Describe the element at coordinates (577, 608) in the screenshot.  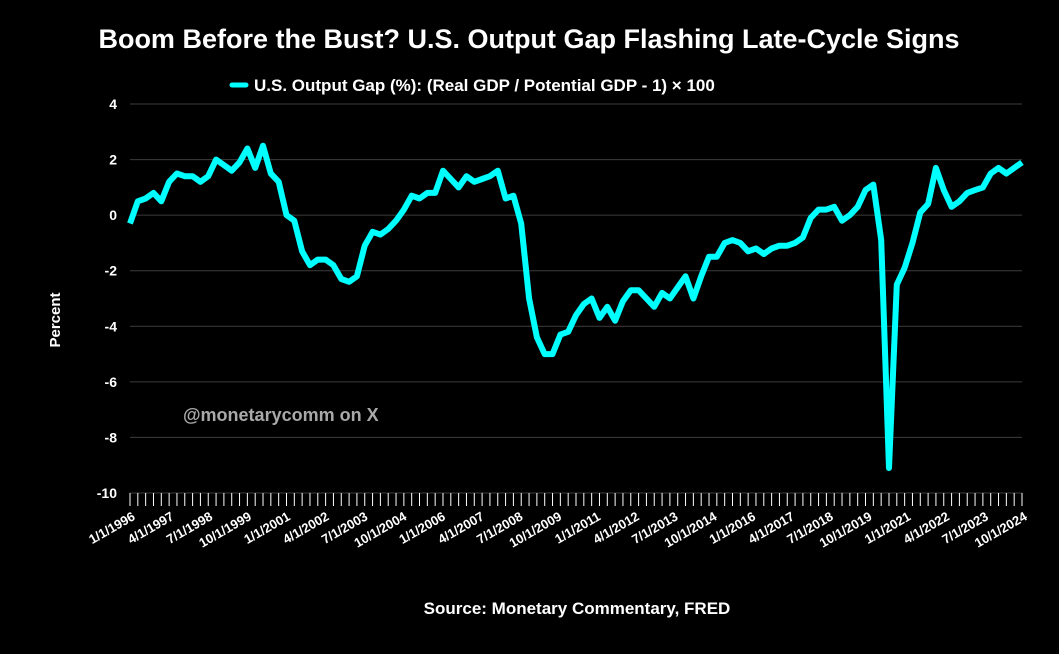
I see `source-note: Source: Monetary Commentary, FRED` at that location.